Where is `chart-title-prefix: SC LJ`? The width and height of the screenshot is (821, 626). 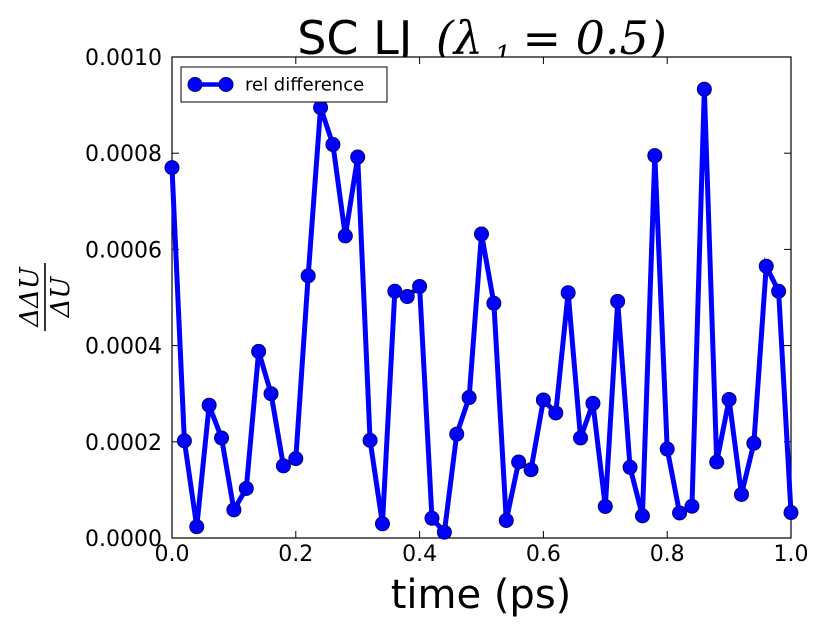 chart-title-prefix: SC LJ is located at coordinates (354, 38).